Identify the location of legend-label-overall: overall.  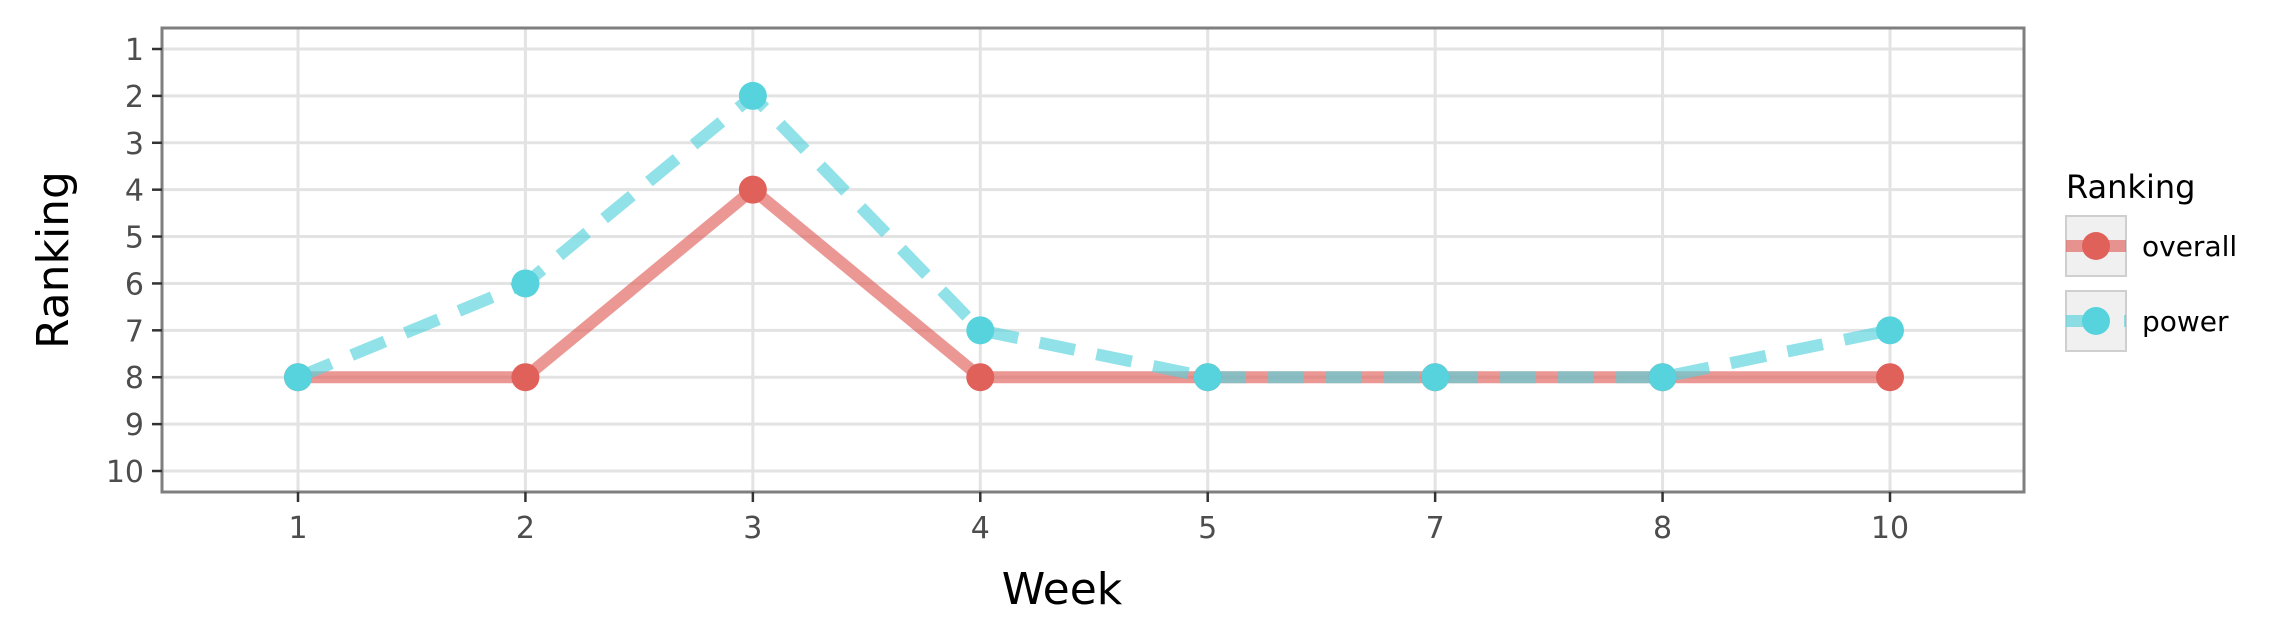
(2189, 246).